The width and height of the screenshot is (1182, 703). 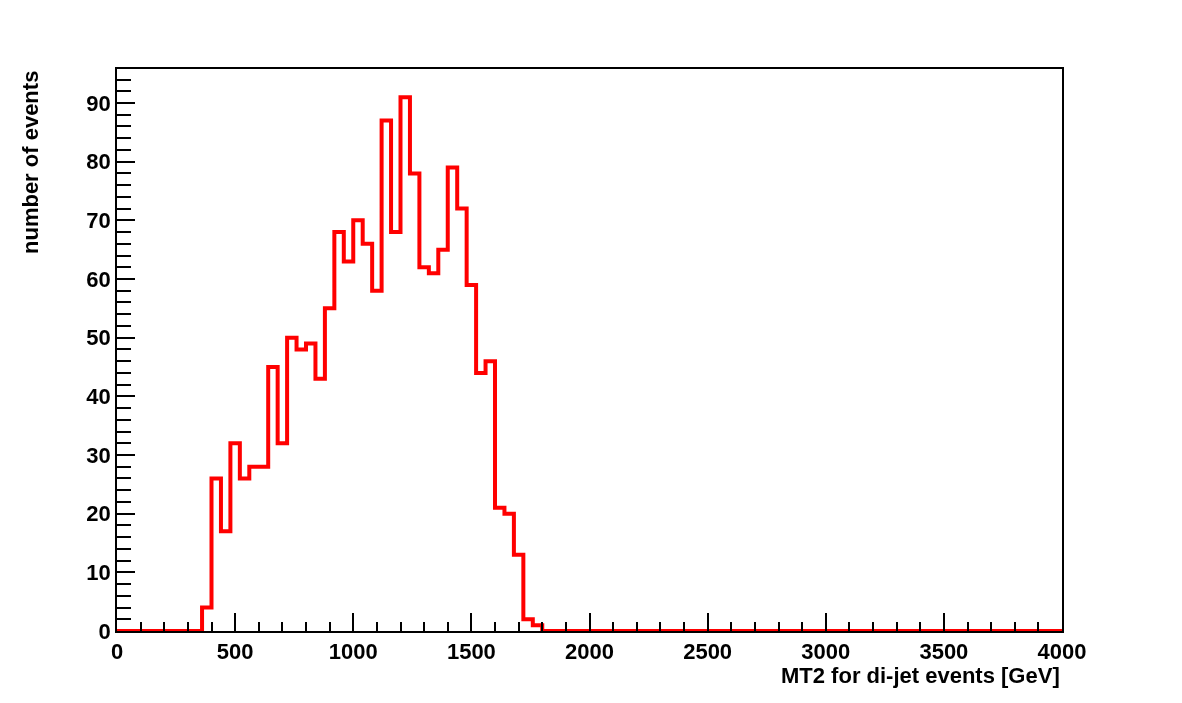 What do you see at coordinates (98, 397) in the screenshot?
I see `y-tick-label: 40` at bounding box center [98, 397].